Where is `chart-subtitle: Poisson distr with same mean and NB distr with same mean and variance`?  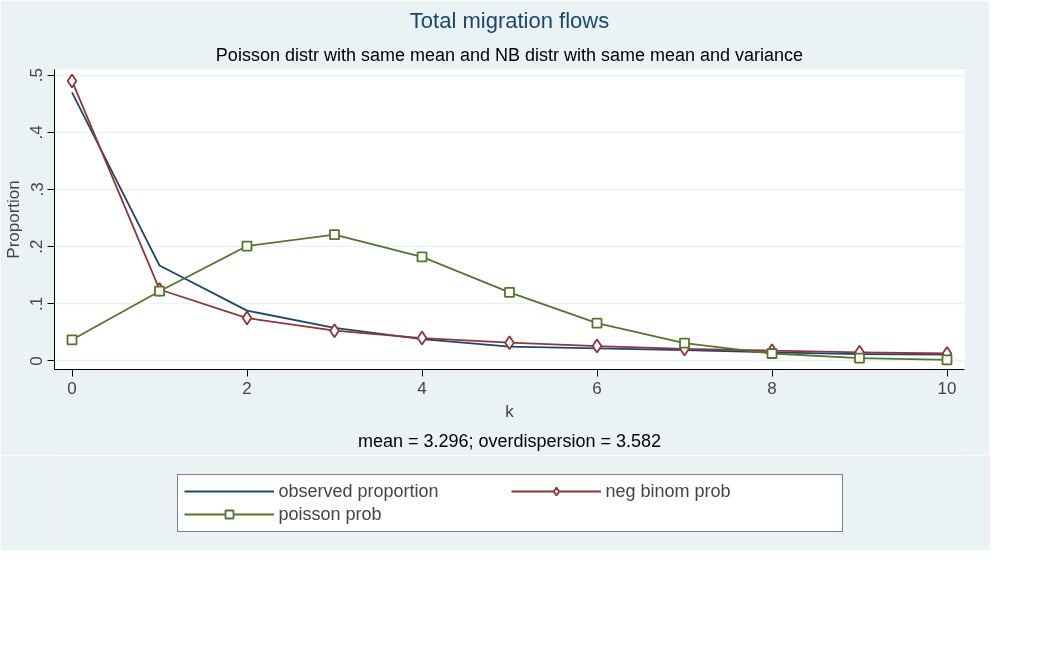 chart-subtitle: Poisson distr with same mean and NB distr with same mean and variance is located at coordinates (509, 54).